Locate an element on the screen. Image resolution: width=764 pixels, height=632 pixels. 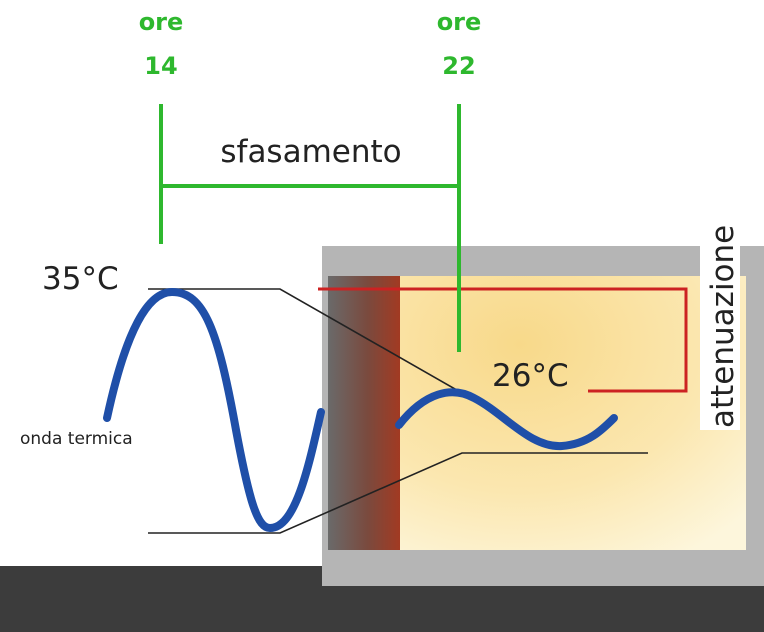
time-end-word: ore is located at coordinates (459, 22).